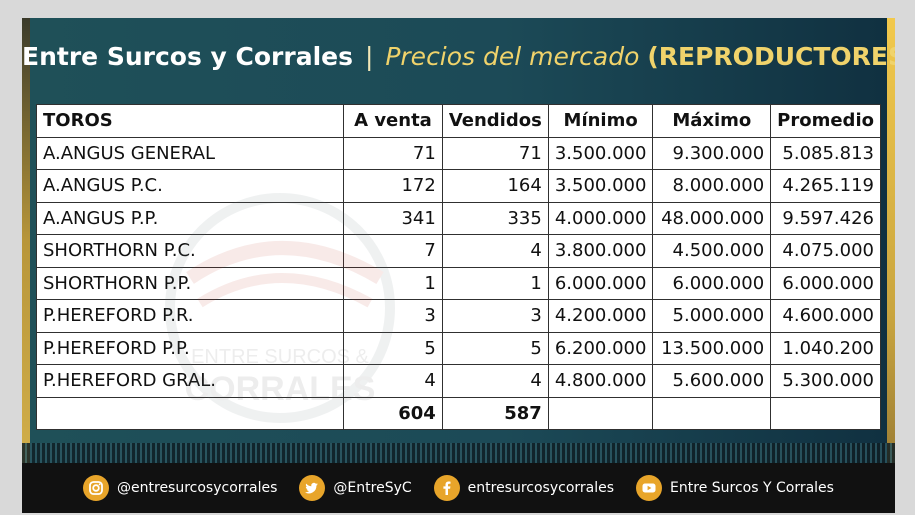  What do you see at coordinates (825, 218) in the screenshot?
I see `avg-price-cell: 9.597.426` at bounding box center [825, 218].